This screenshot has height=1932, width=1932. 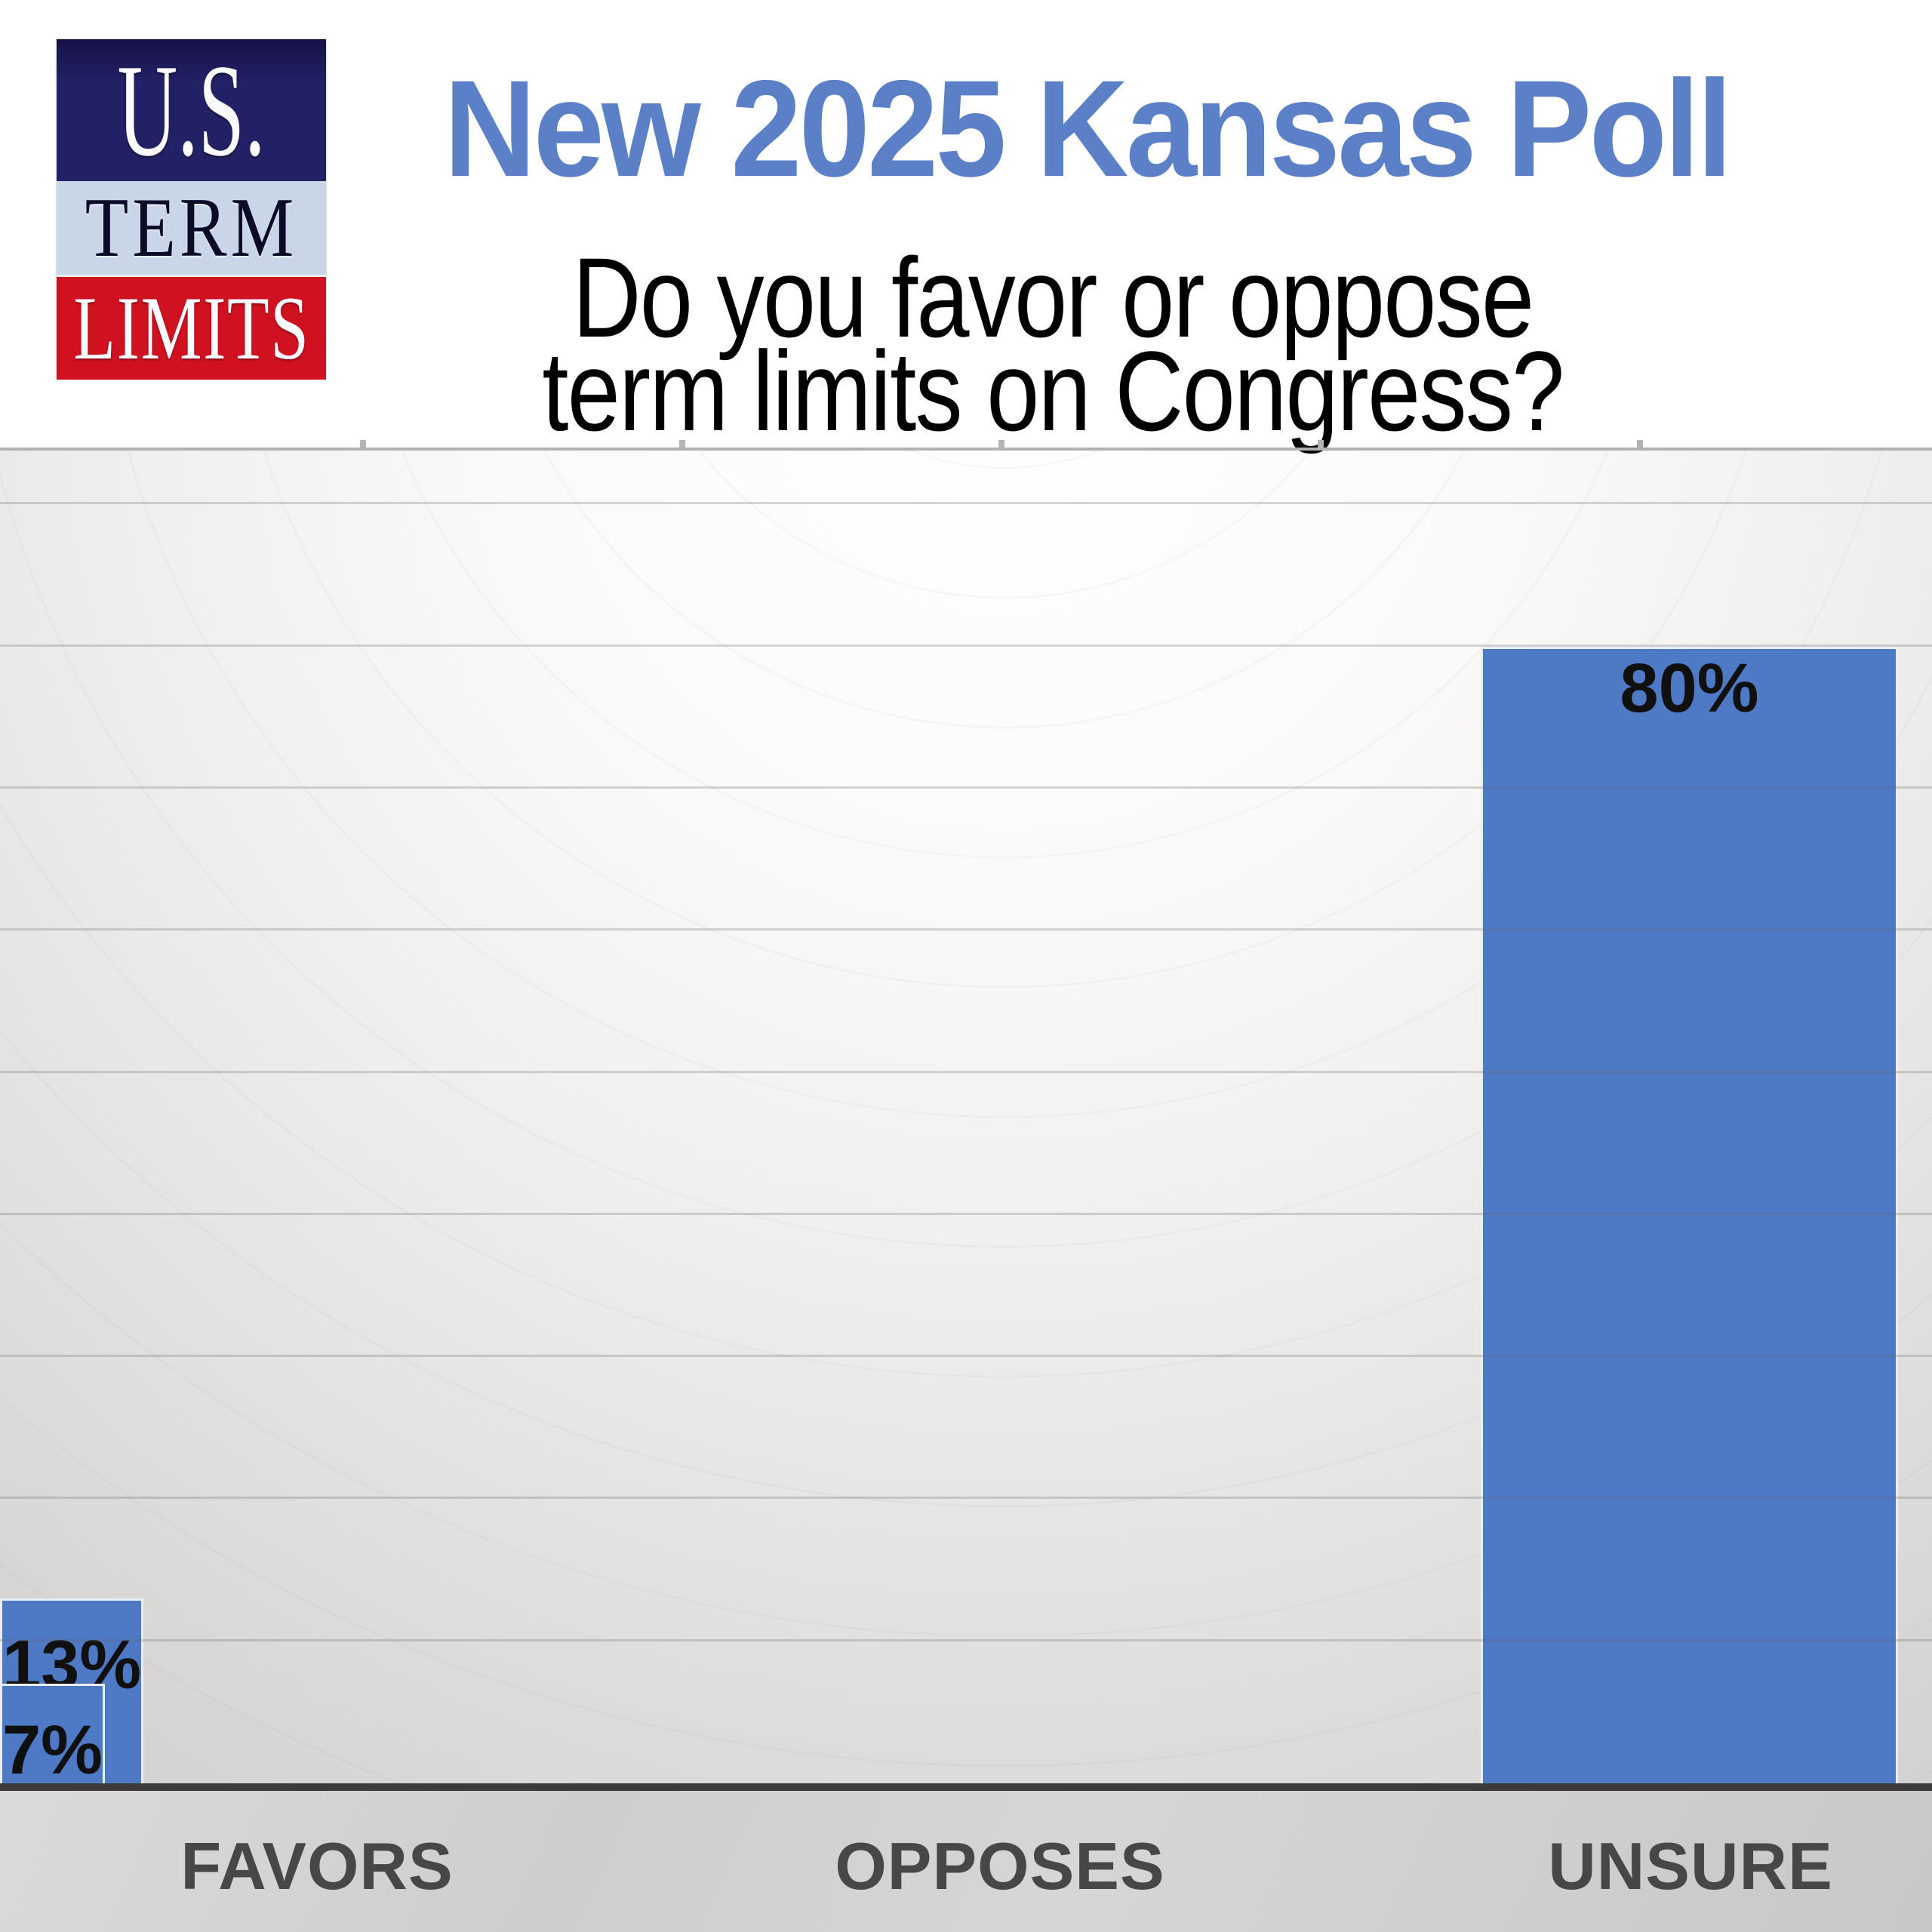 I want to click on bar-value-label: 7%, so click(x=52, y=1750).